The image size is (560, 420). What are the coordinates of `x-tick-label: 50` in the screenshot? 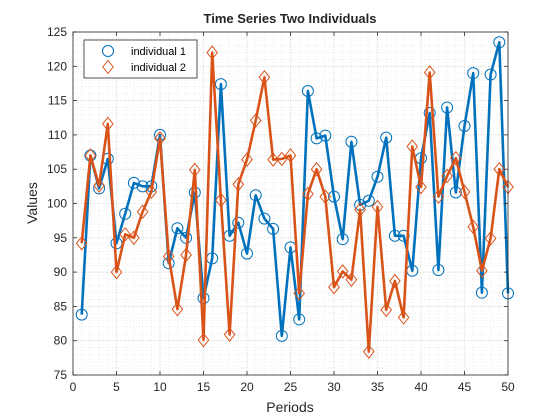 It's located at (508, 387).